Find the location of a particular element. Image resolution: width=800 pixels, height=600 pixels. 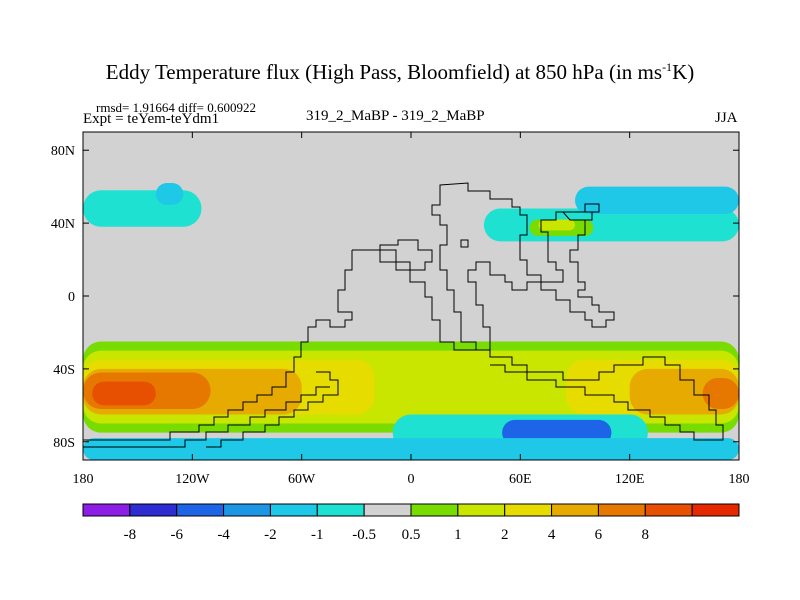

season-label: JJA is located at coordinates (726, 118).